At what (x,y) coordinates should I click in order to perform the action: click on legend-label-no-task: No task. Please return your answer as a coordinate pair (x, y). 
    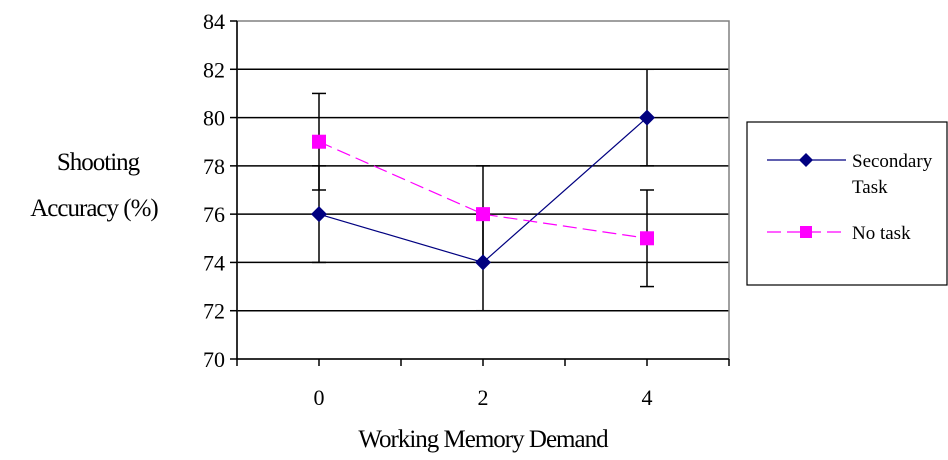
    Looking at the image, I should click on (881, 233).